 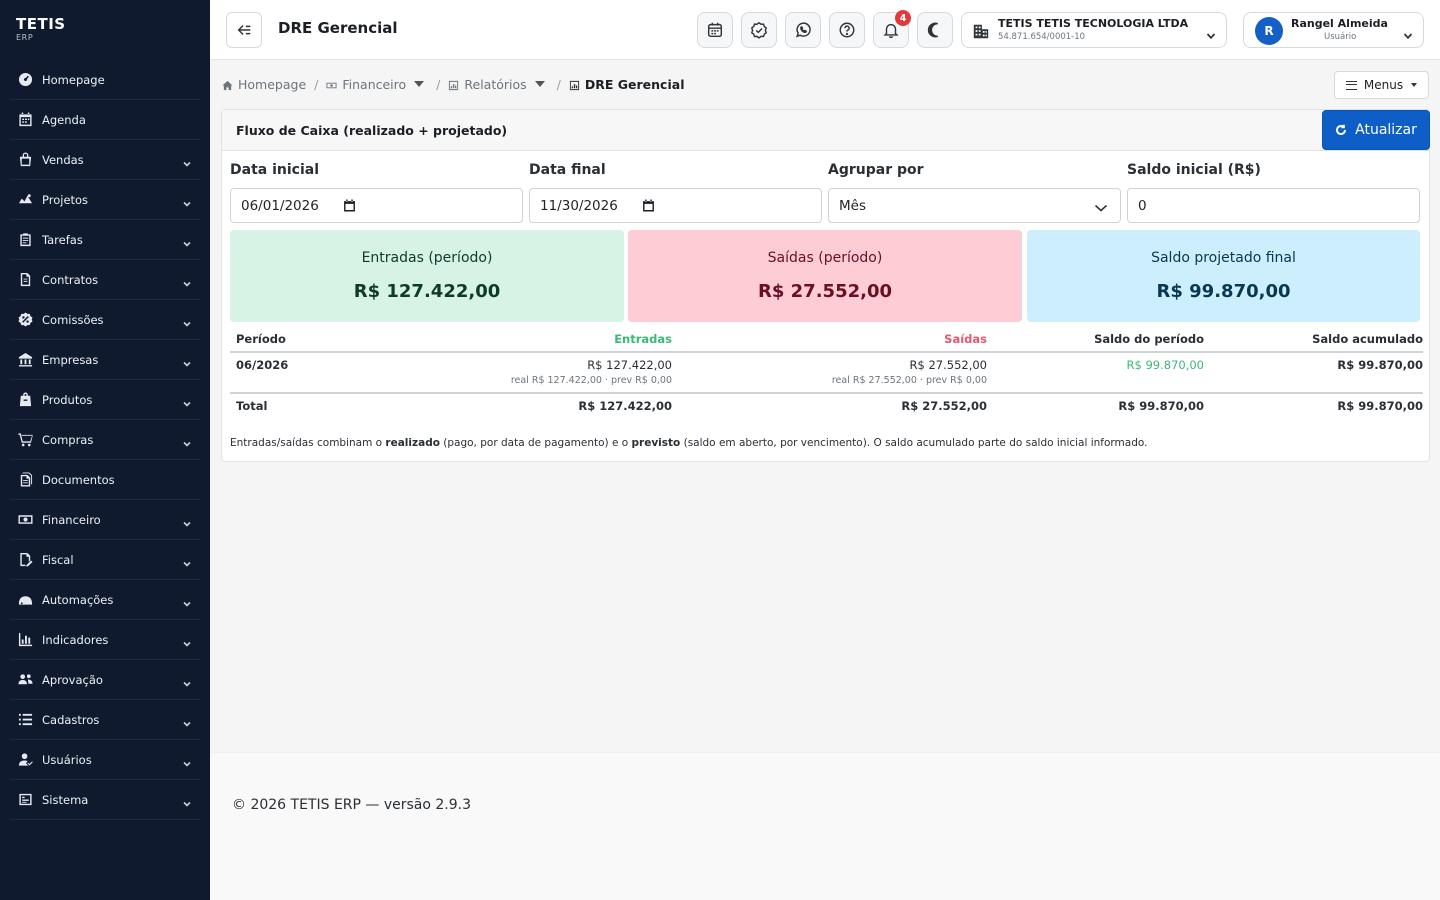 What do you see at coordinates (1194, 170) in the screenshot?
I see `initial-balance-label: Saldo inicial (R$)` at bounding box center [1194, 170].